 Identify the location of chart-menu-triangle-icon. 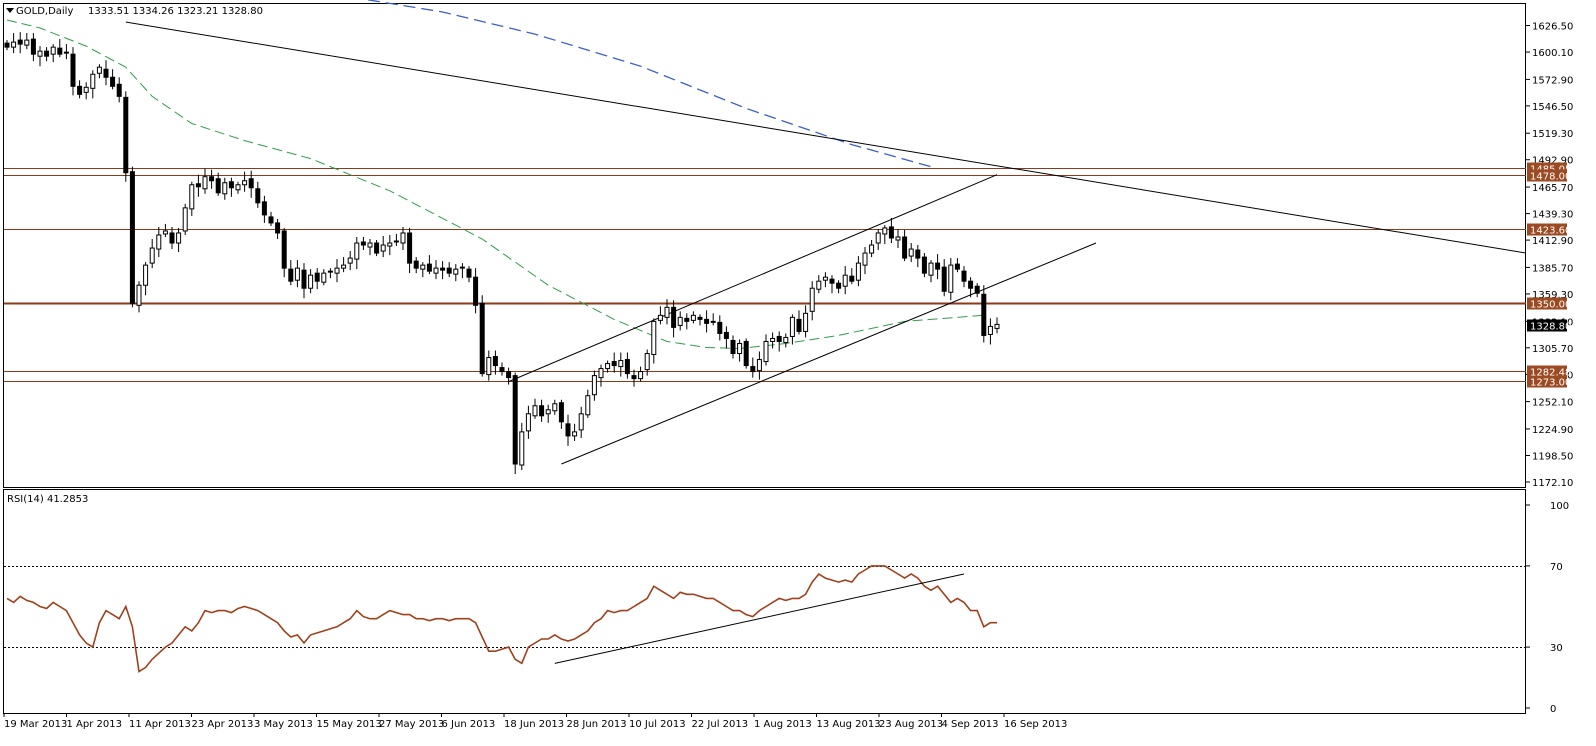
(10, 10).